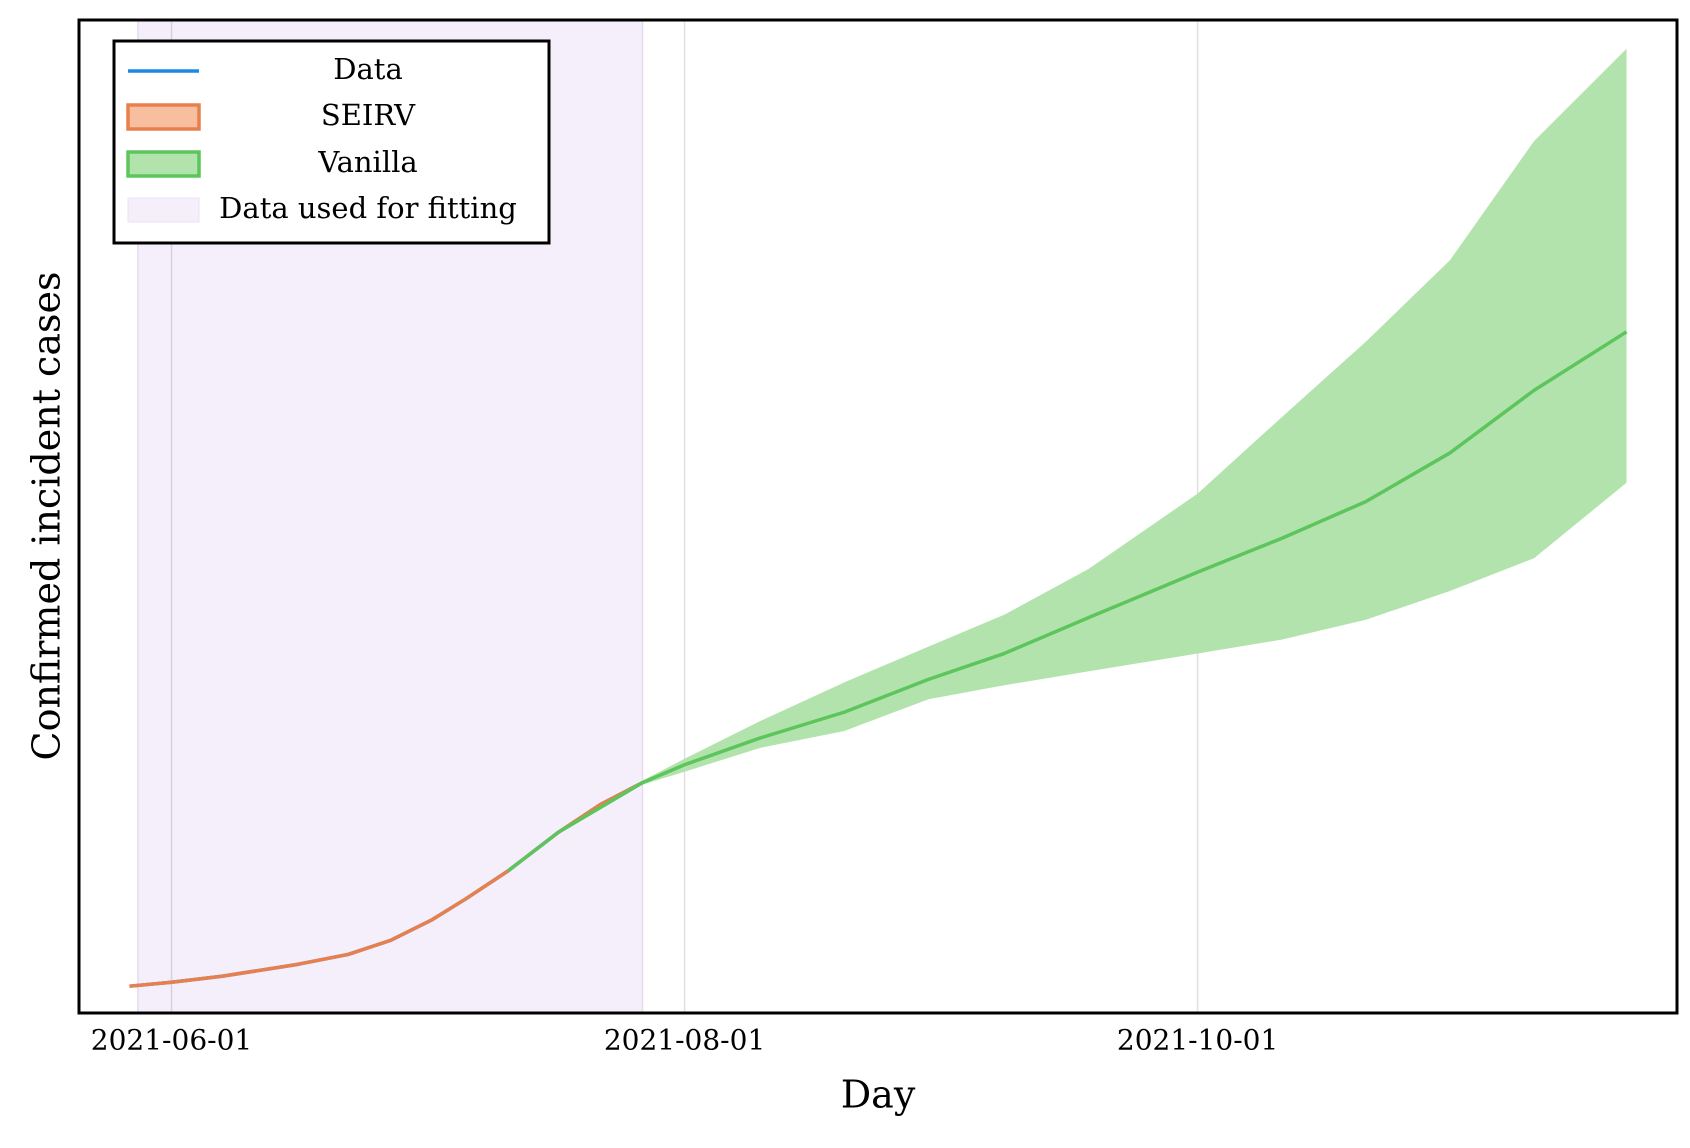 The image size is (1690, 1148). What do you see at coordinates (331, 142) in the screenshot?
I see `legend: Data SEIRV Vanilla Data used for fitting` at bounding box center [331, 142].